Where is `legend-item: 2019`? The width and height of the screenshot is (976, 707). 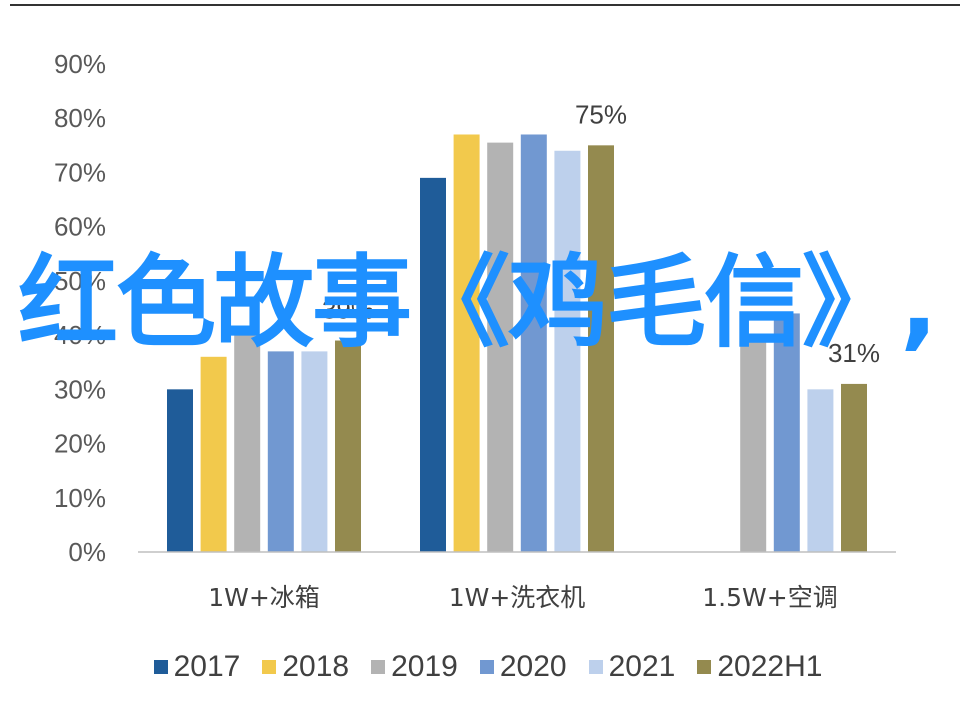 legend-item: 2019 is located at coordinates (414, 667).